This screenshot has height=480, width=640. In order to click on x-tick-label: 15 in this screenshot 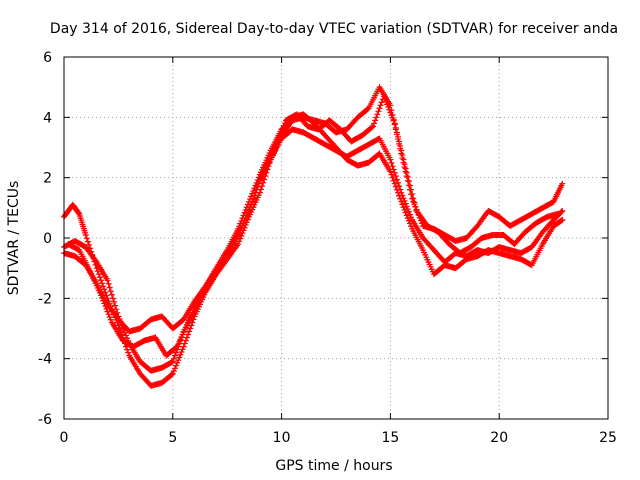, I will do `click(390, 438)`.